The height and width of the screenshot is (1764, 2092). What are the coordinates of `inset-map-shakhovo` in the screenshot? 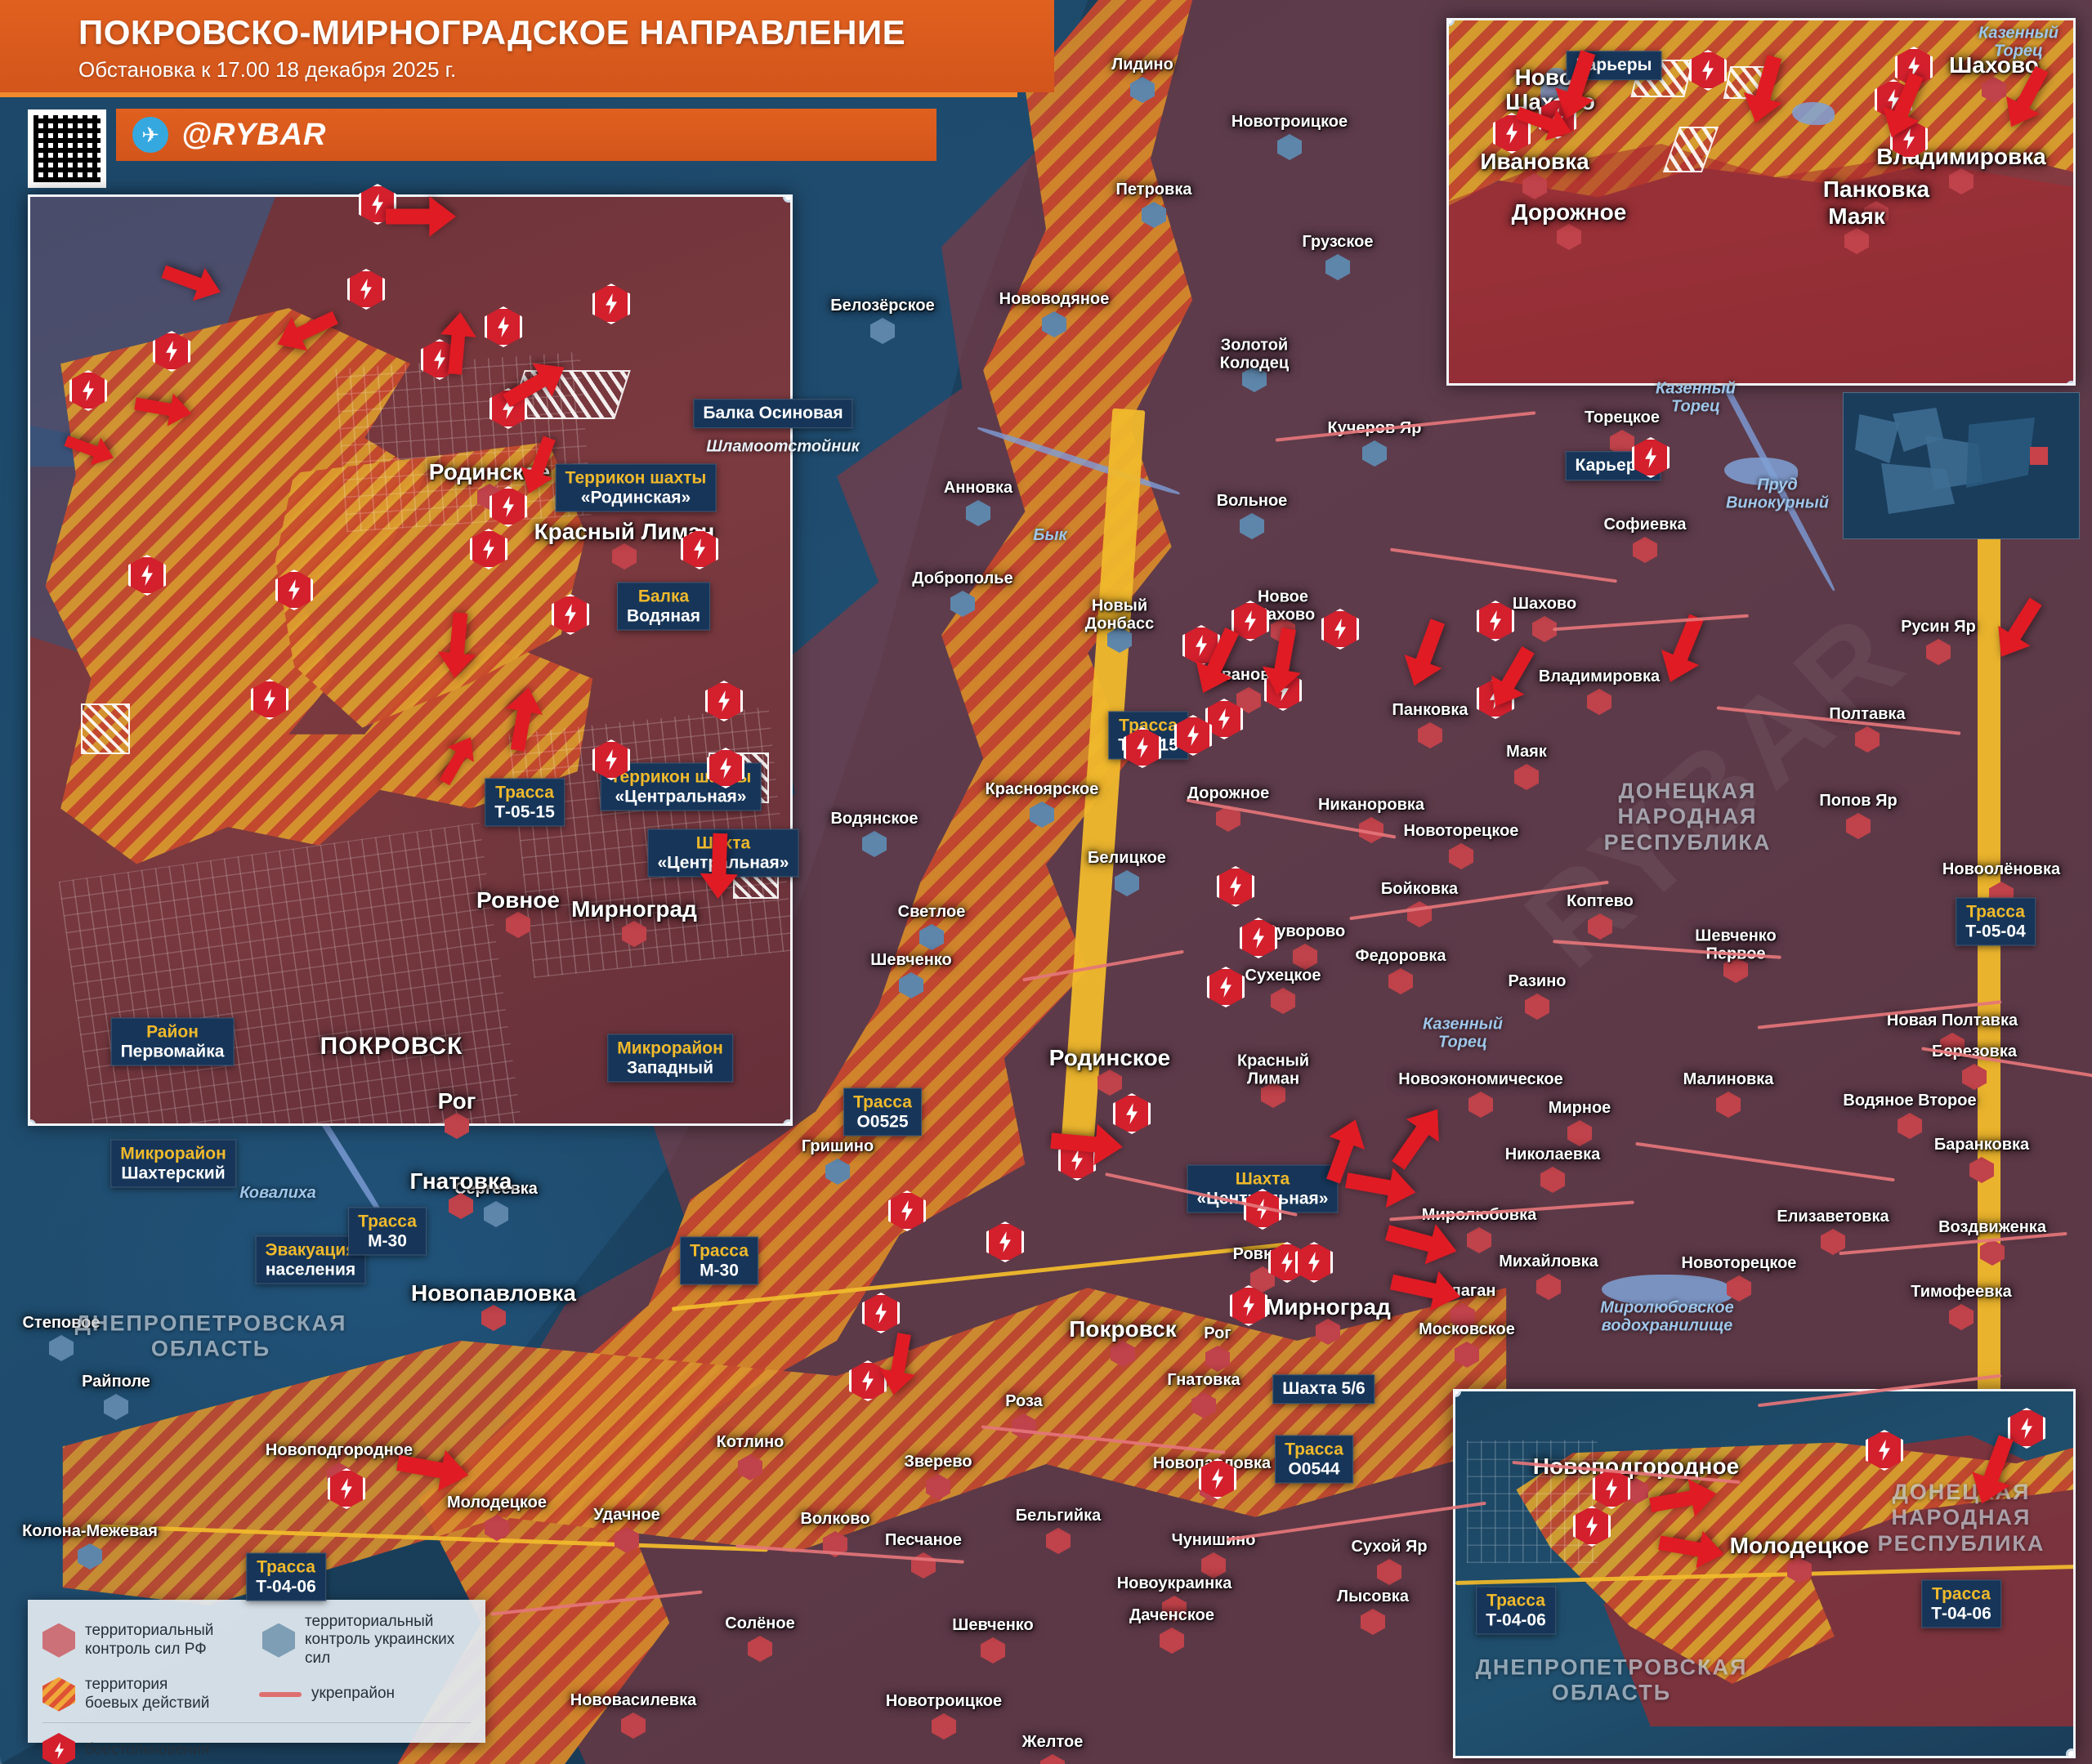 It's located at (1761, 202).